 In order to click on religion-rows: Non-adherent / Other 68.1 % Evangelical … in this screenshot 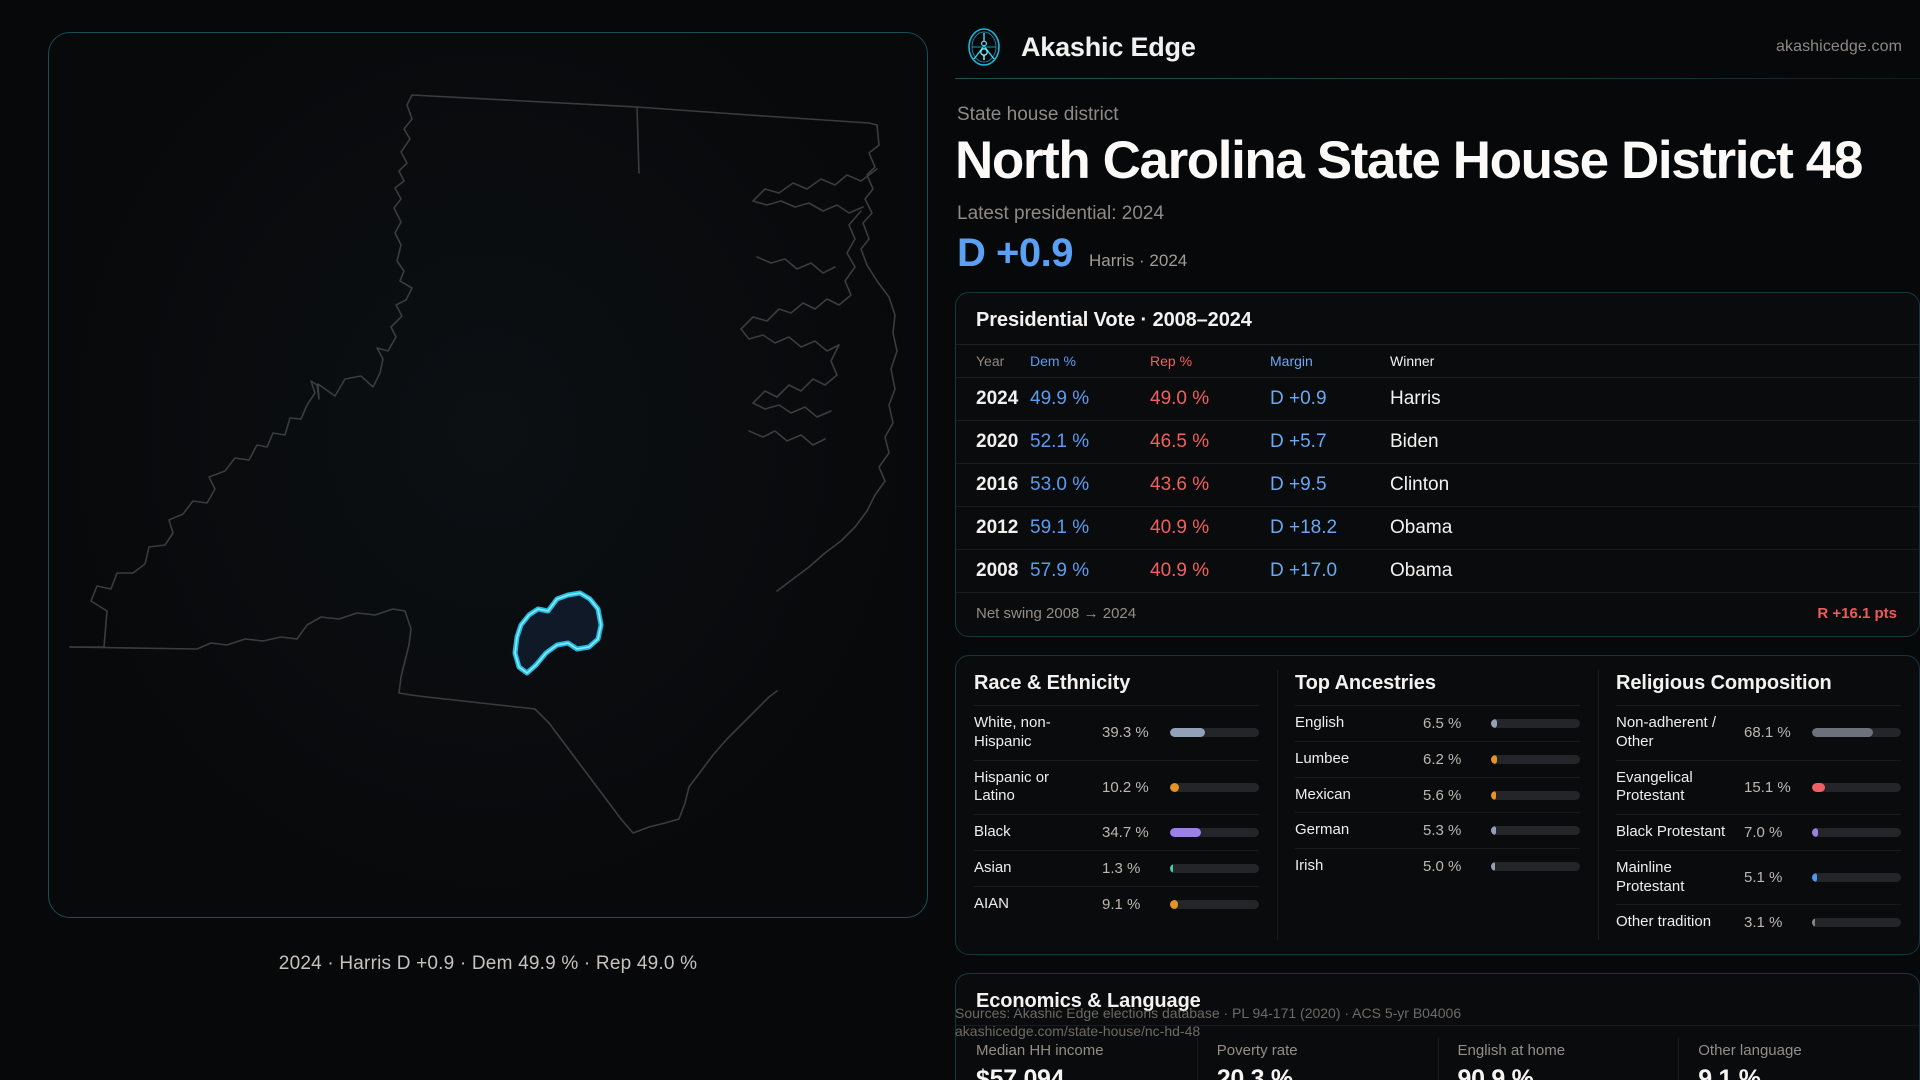, I will do `click(1758, 822)`.